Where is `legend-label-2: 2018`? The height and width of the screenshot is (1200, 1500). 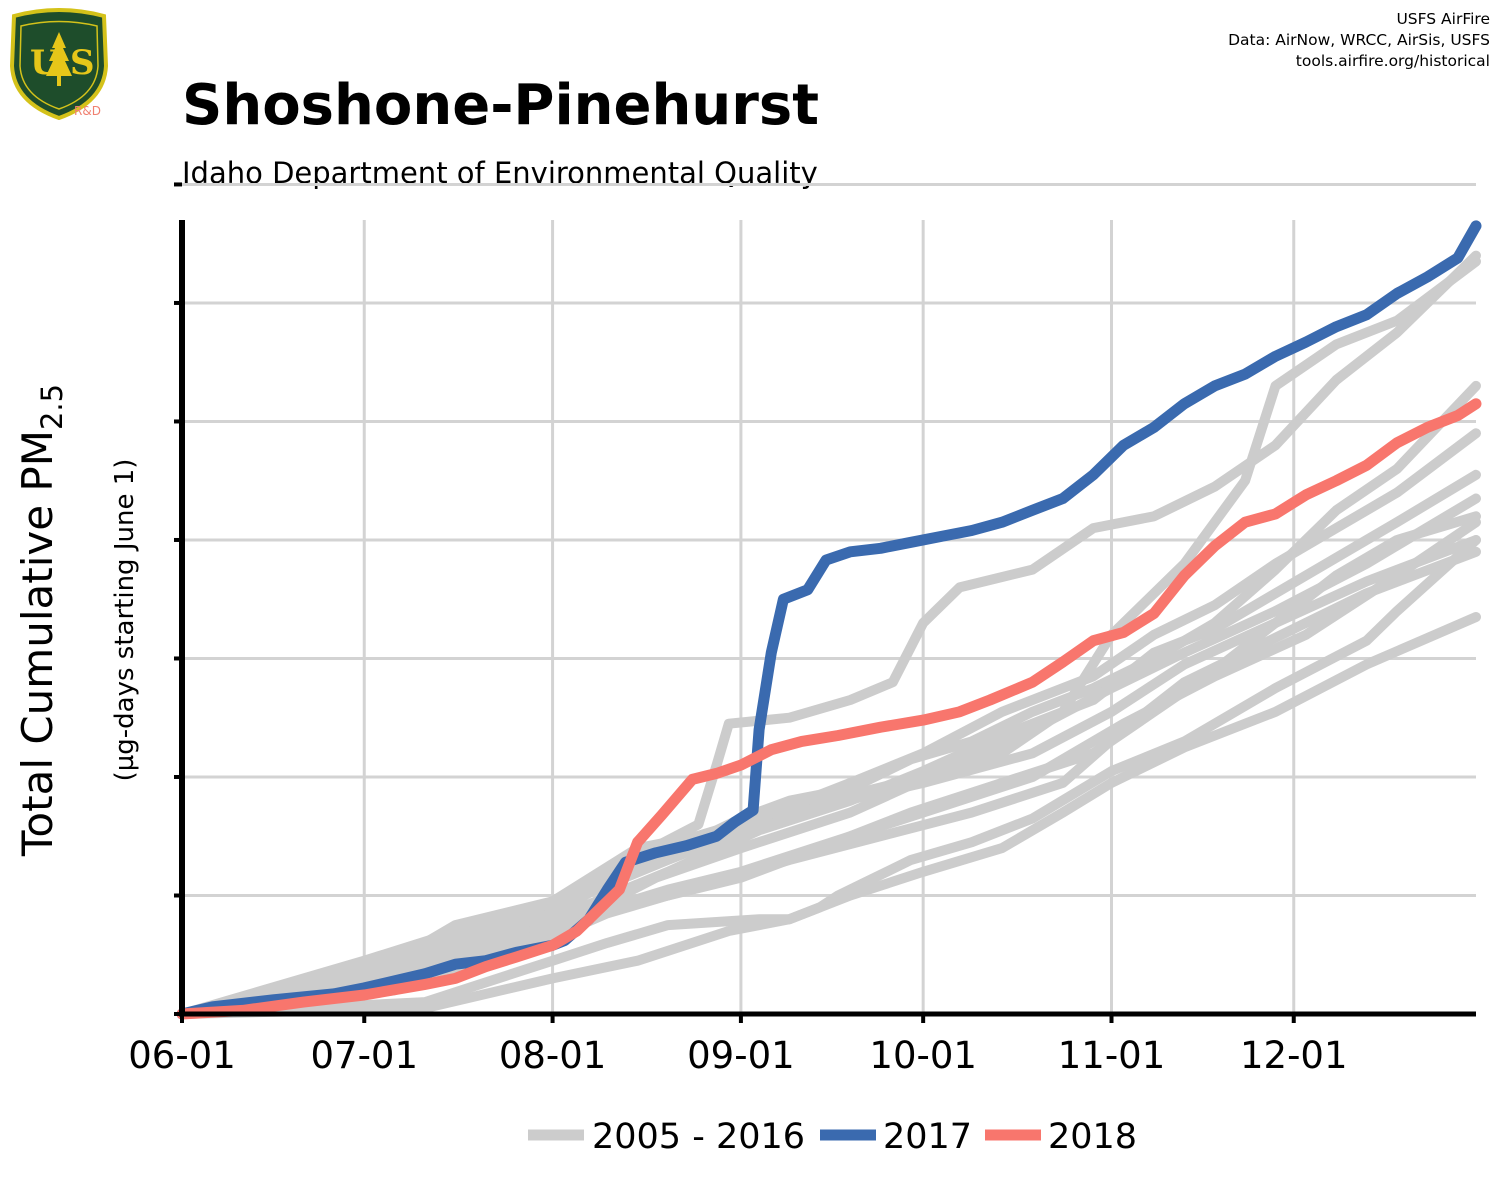
legend-label-2: 2018 is located at coordinates (1092, 1137).